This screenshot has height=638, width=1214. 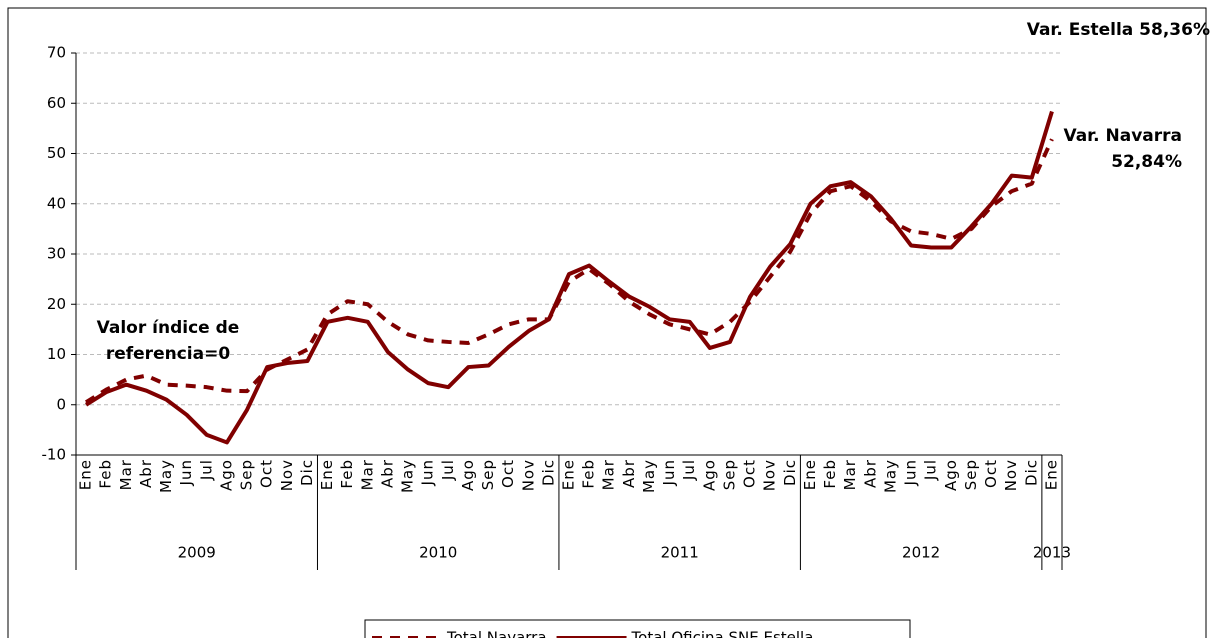 What do you see at coordinates (1118, 30) in the screenshot?
I see `annotation: Var. Estella 58,36%` at bounding box center [1118, 30].